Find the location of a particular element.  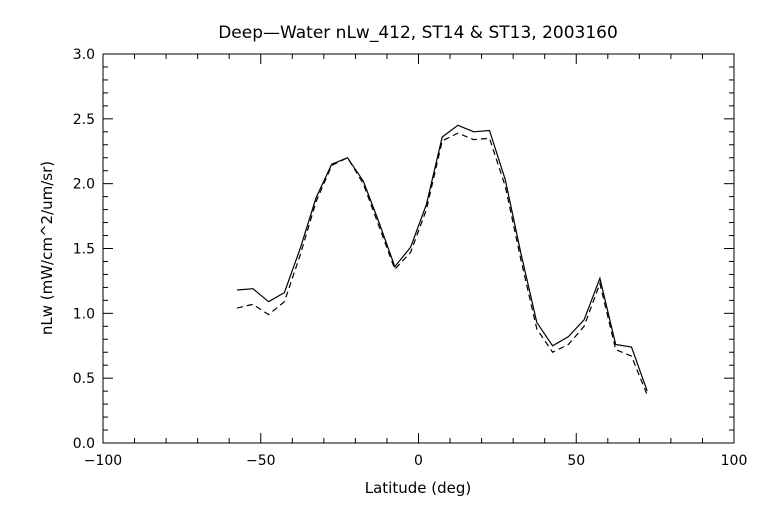

y-axis-tick-labels: 0.0 0.5 1.0 1.5 2.0 2.5 3.0 is located at coordinates (84, 249).